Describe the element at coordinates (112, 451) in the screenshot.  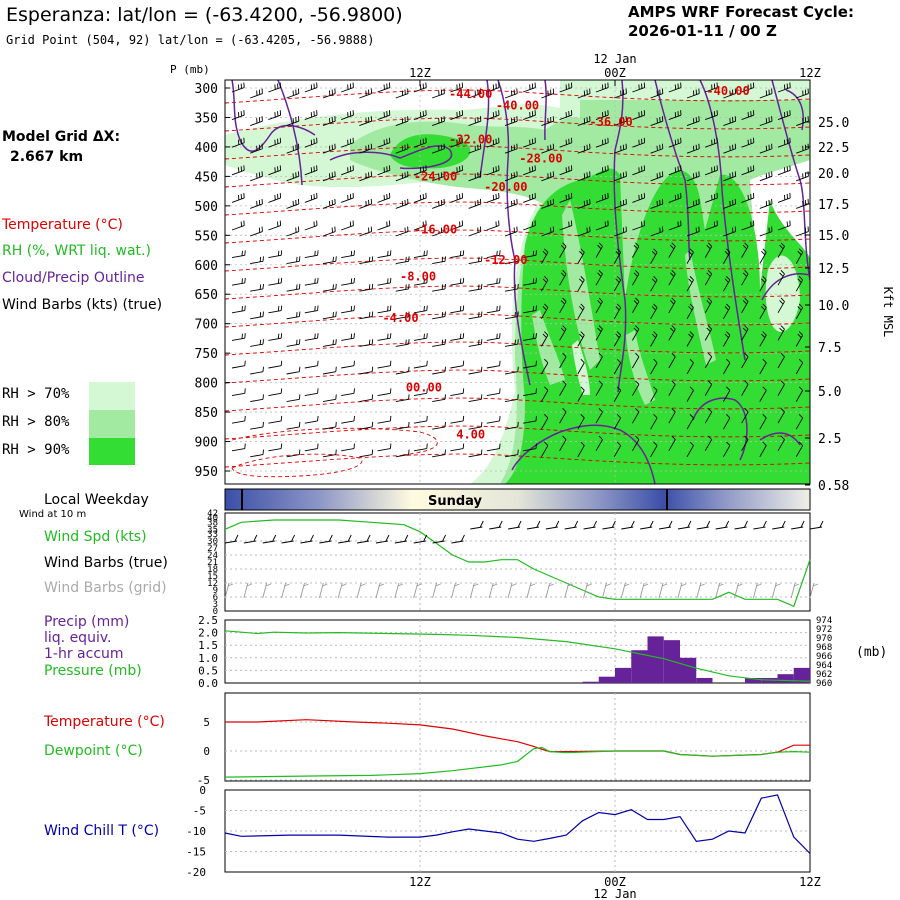
I see `rh90-swatch` at that location.